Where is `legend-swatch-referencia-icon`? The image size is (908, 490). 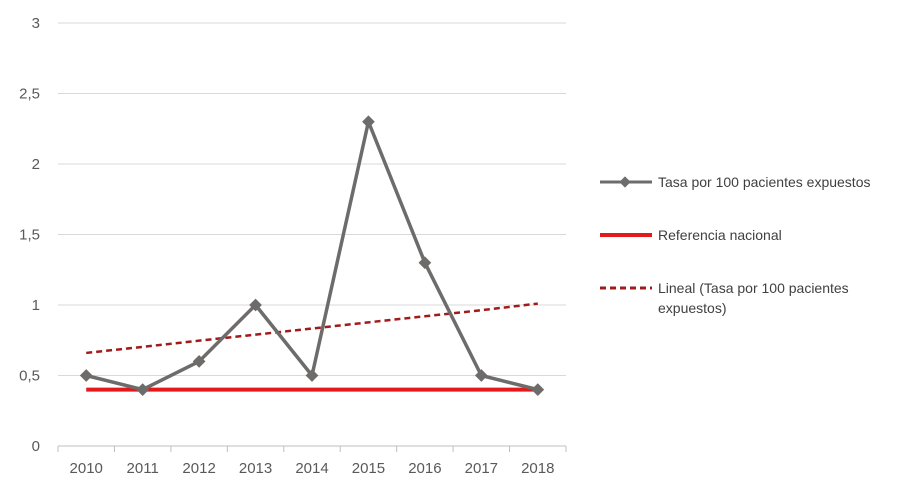 legend-swatch-referencia-icon is located at coordinates (626, 235).